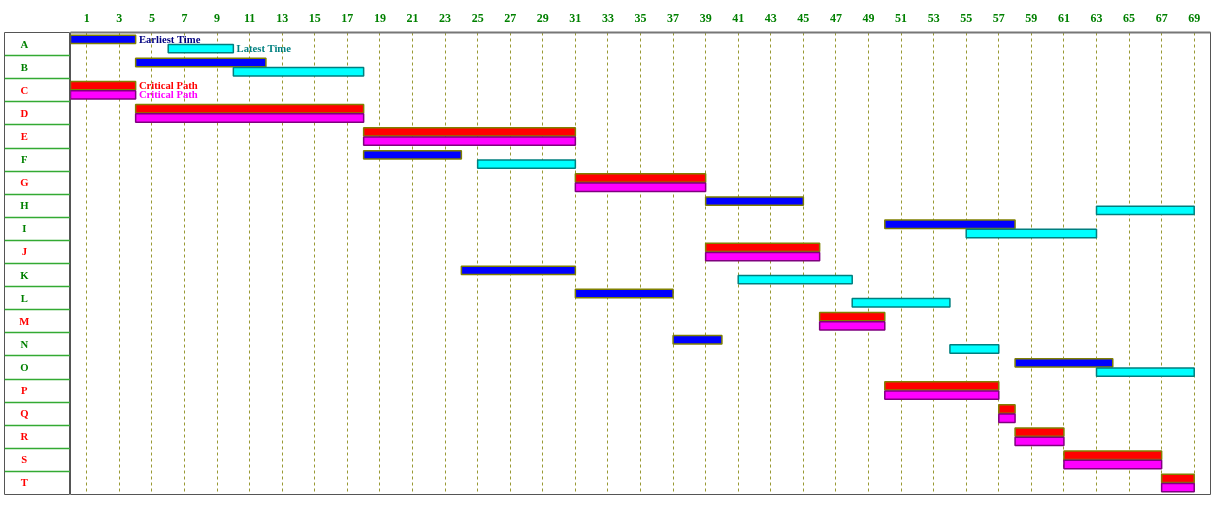 This screenshot has height=514, width=1229. I want to click on x-tick-label: 61, so click(1063, 17).